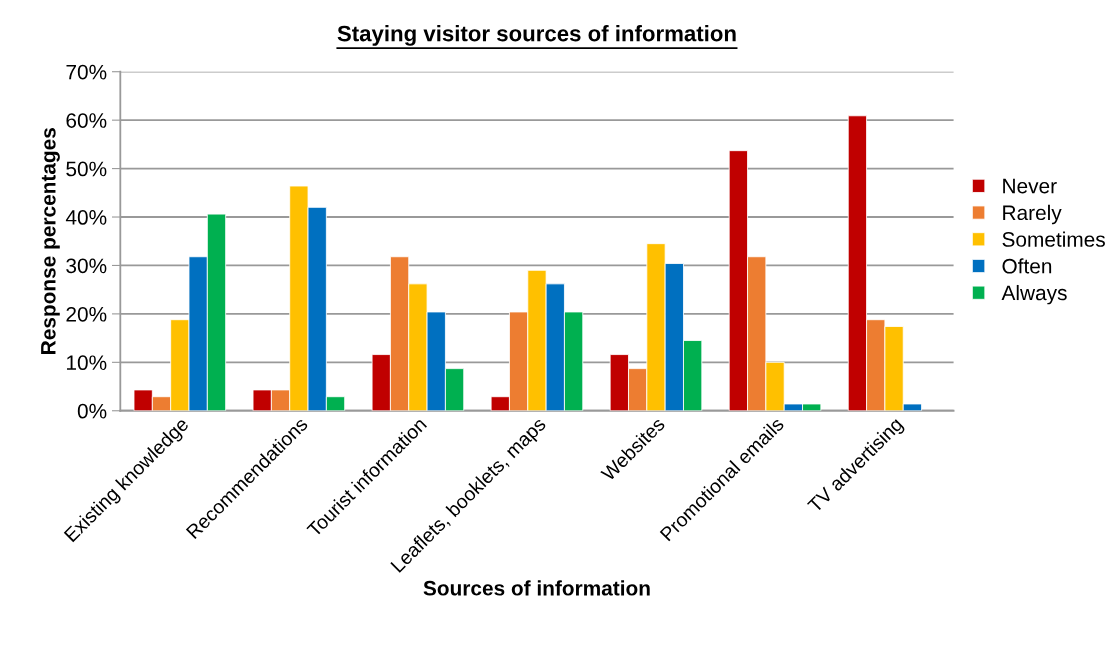  Describe the element at coordinates (86, 217) in the screenshot. I see `y-tick-label: 40%` at that location.